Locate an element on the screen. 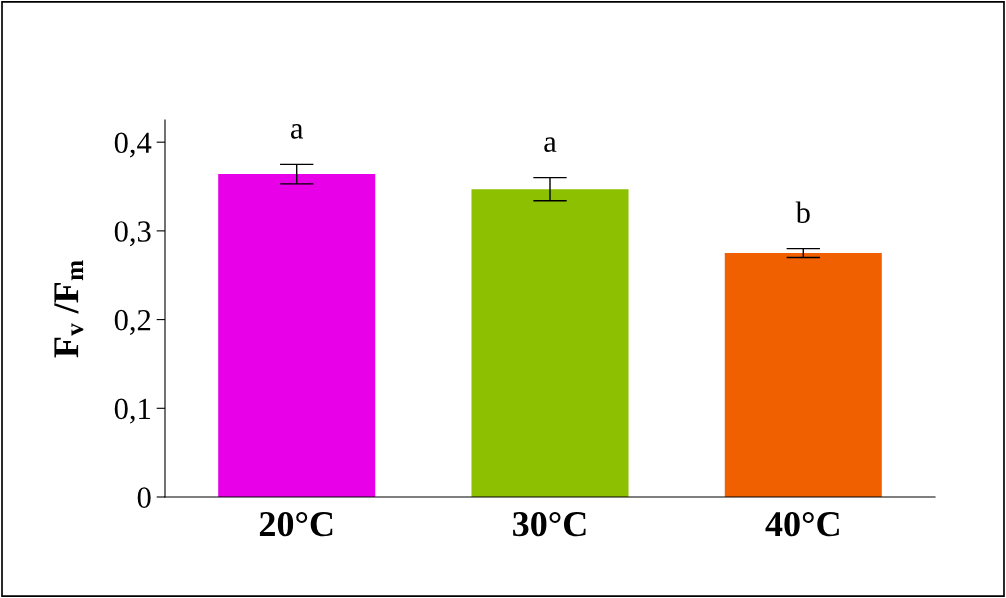  y-tick-label: 0,2 is located at coordinates (132, 322).